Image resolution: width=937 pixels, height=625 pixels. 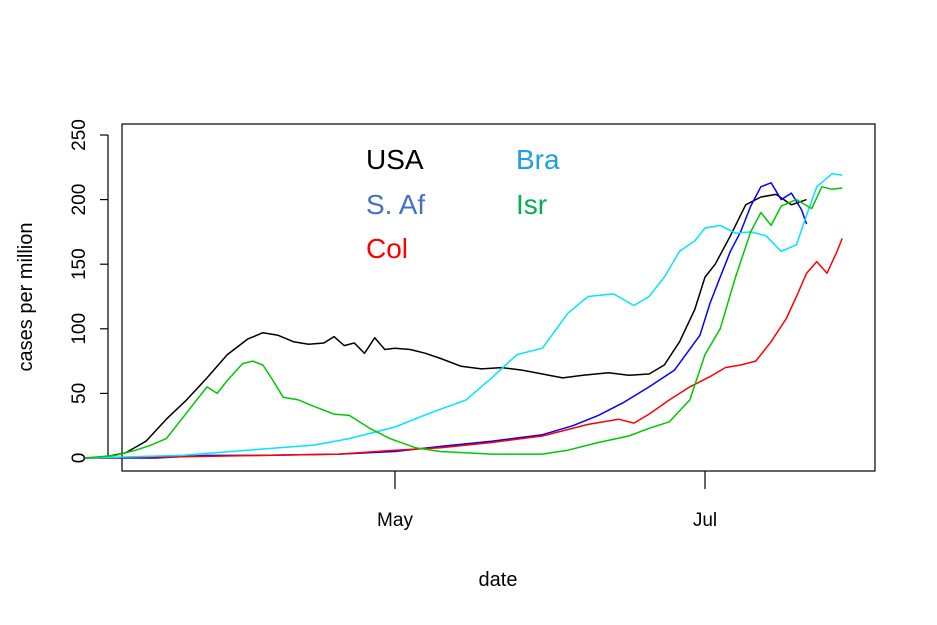 What do you see at coordinates (79, 264) in the screenshot?
I see `y-tick-label: 150` at bounding box center [79, 264].